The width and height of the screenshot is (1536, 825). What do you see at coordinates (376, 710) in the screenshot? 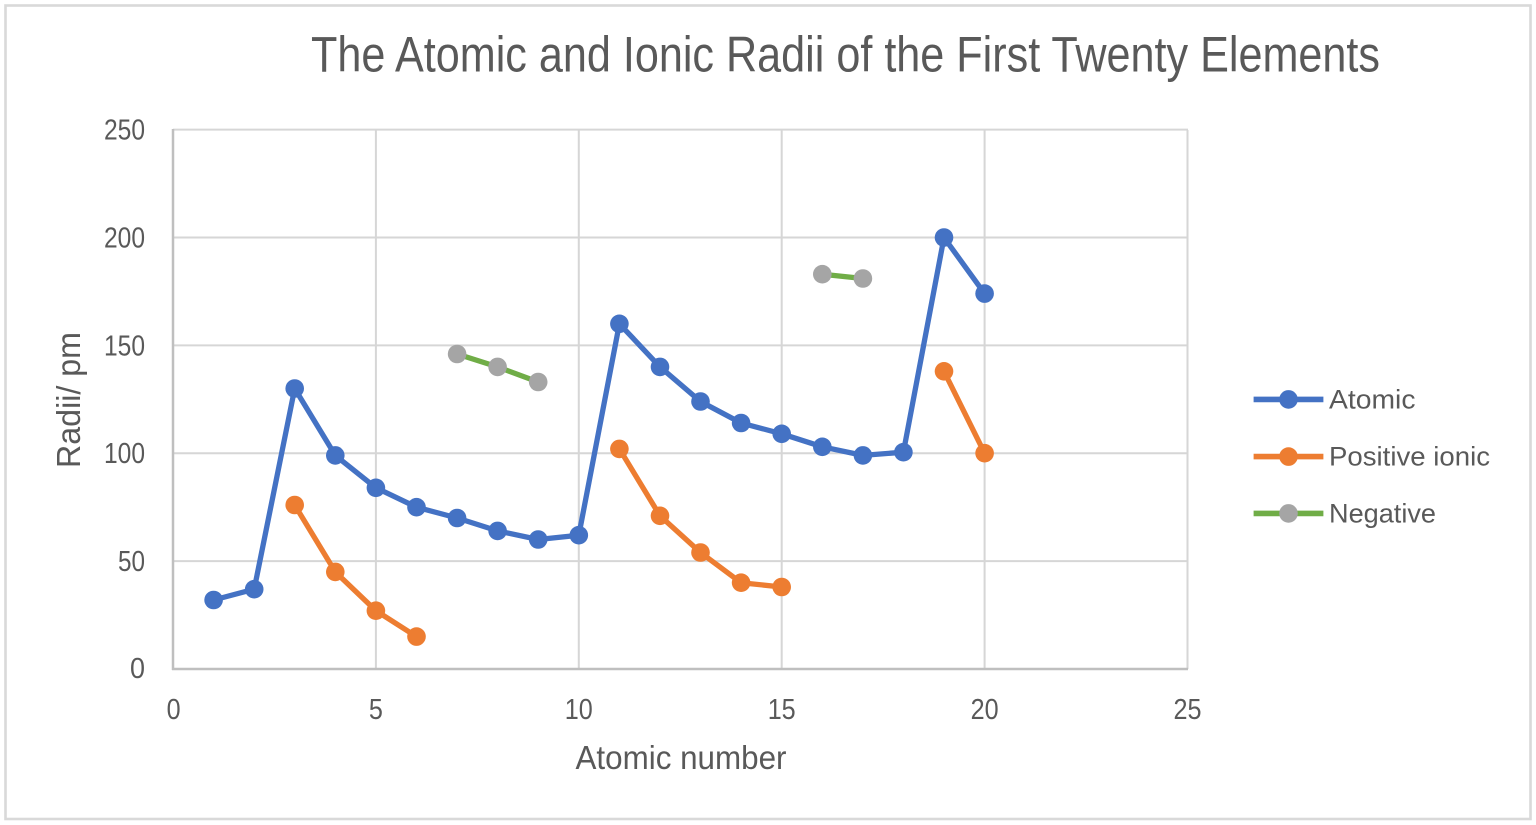
I see `svg-text: 5` at bounding box center [376, 710].